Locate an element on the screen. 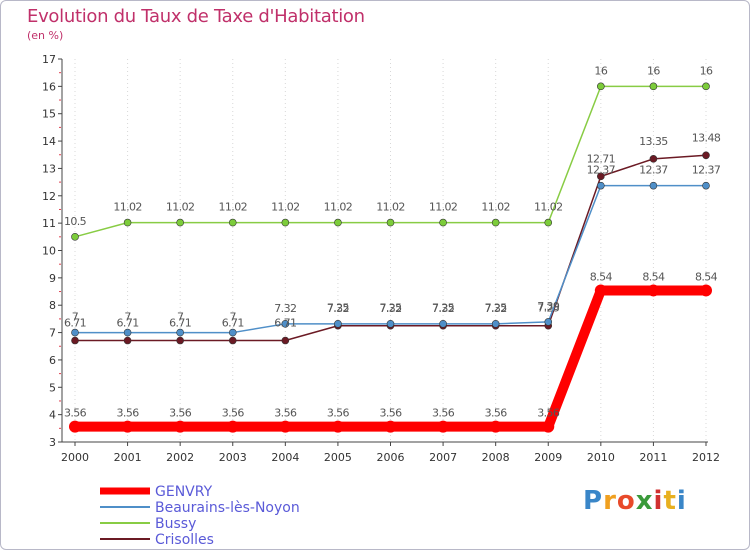 The width and height of the screenshot is (750, 550). y-tick-label: 10 is located at coordinates (49, 251).